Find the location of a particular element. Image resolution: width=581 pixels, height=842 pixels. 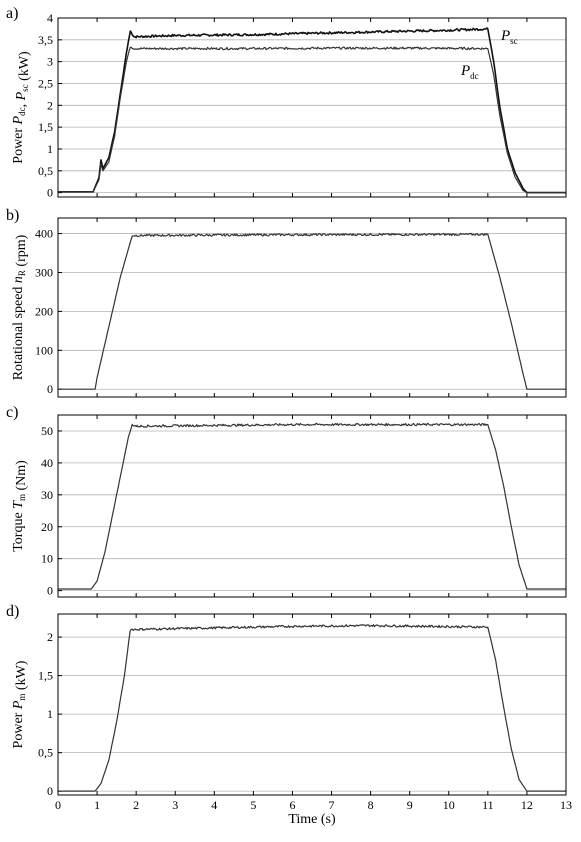

xtick-label: 13 is located at coordinates (566, 805).